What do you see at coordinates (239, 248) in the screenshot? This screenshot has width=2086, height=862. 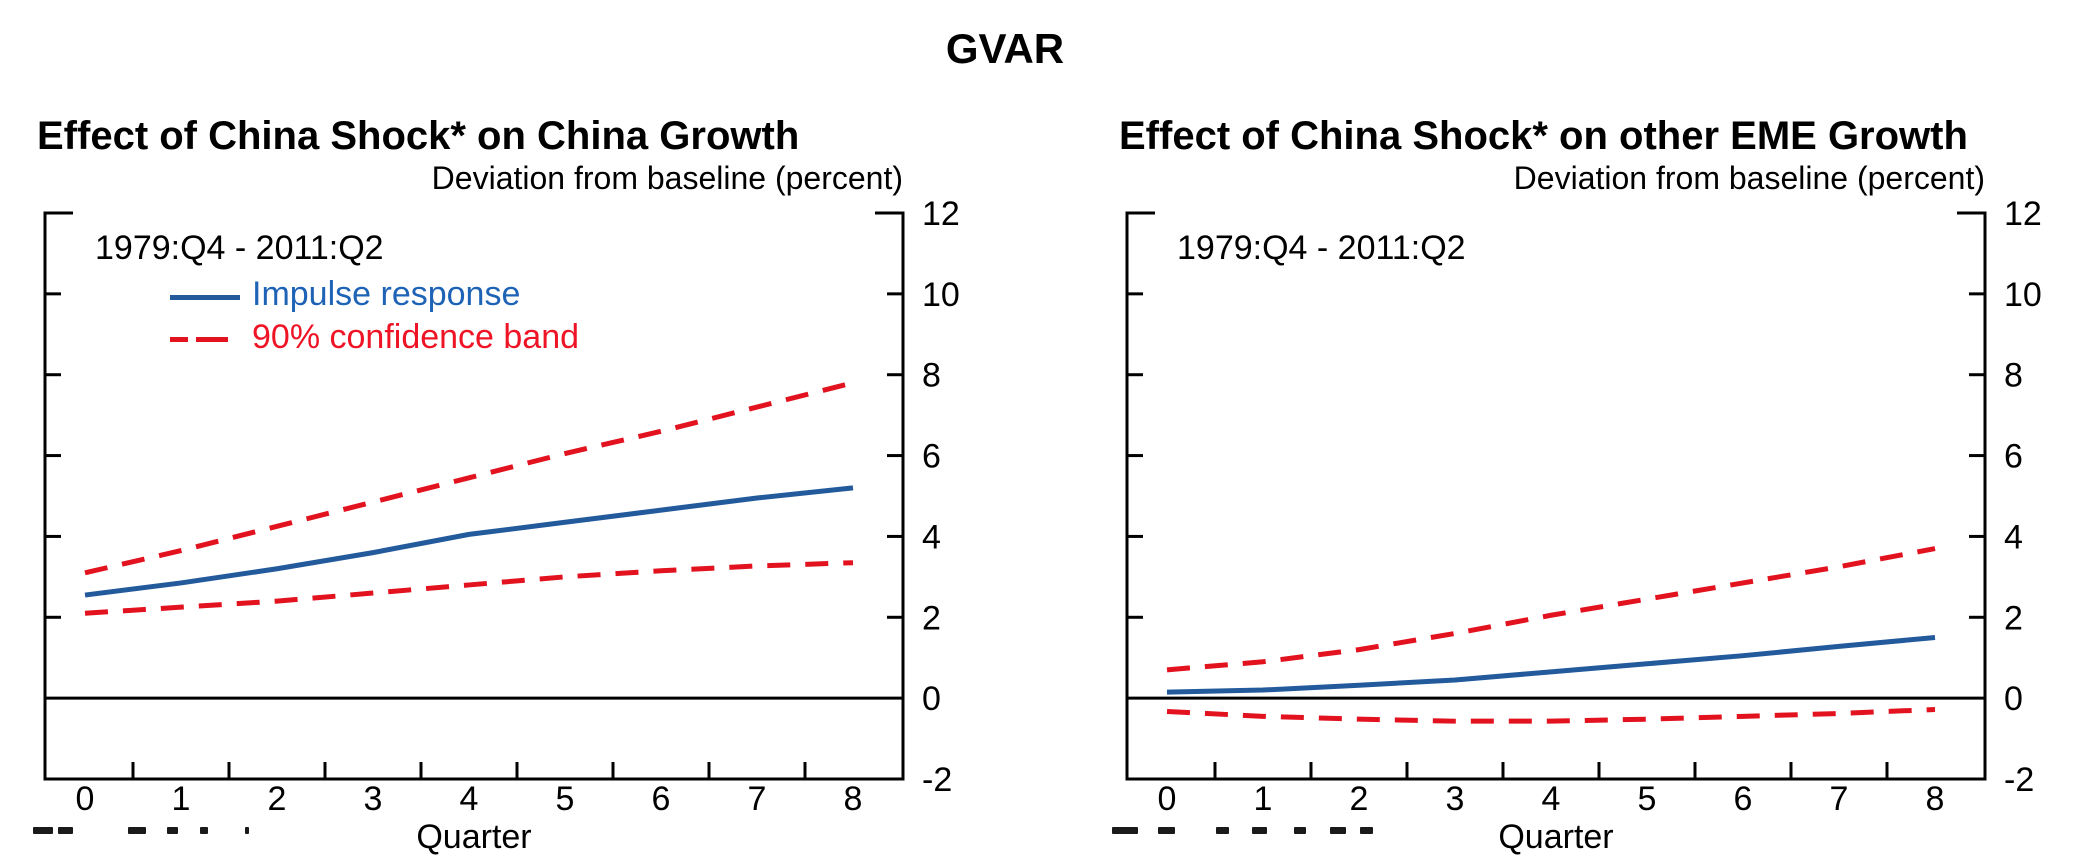 I see `panel1-sample-range: 1979:Q4 - 2011:Q2` at bounding box center [239, 248].